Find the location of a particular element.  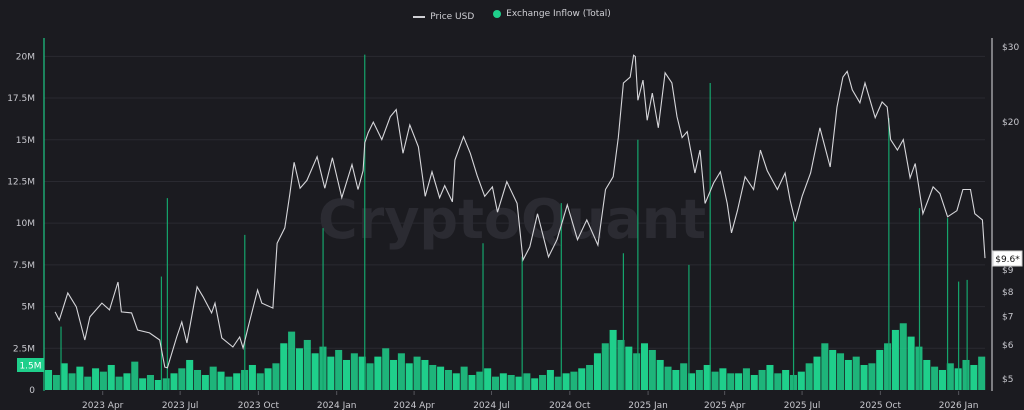

legend-label-price: Price USD is located at coordinates (452, 17).